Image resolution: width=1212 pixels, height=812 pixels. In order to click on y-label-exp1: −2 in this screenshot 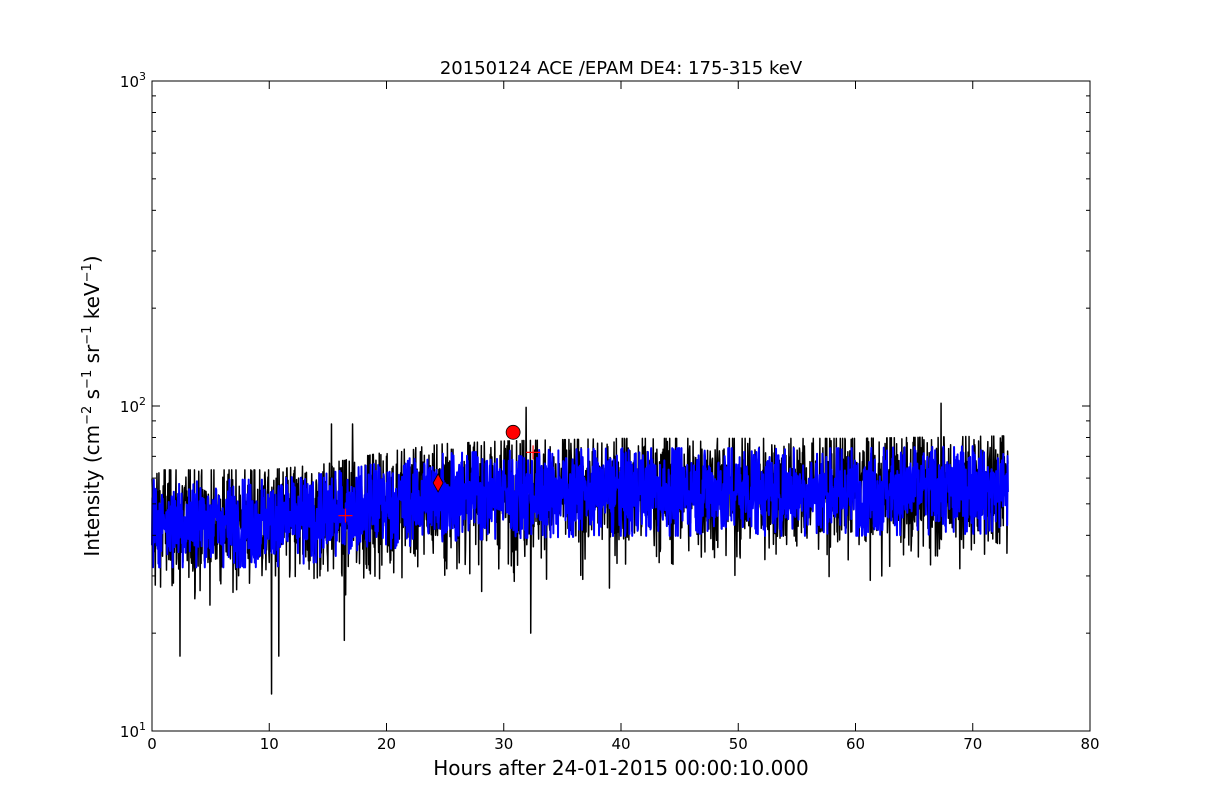, I will do `click(87, 415)`.